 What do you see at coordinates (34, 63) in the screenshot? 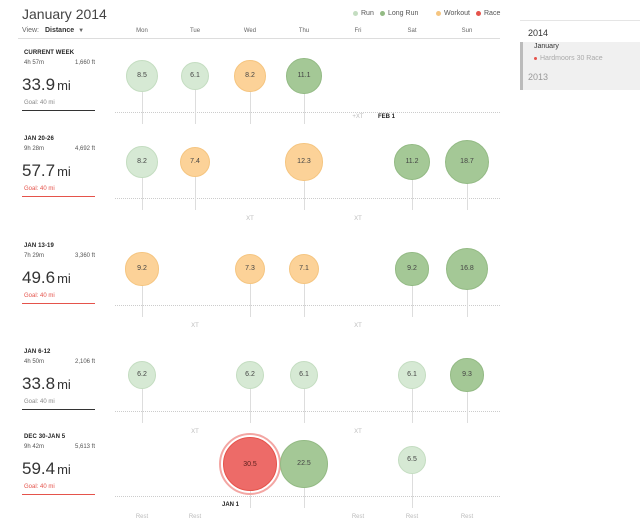
I see `week-duration: 4h 57m` at bounding box center [34, 63].